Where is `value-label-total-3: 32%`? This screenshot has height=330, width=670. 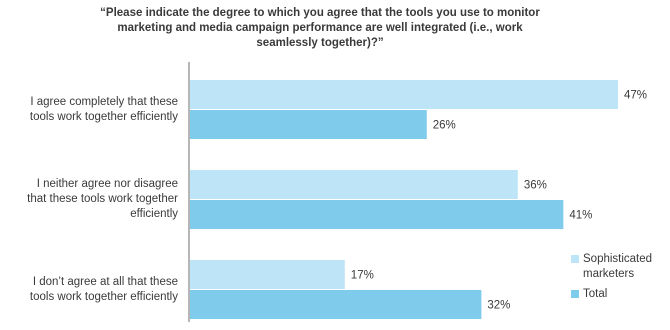
value-label-total-3: 32% is located at coordinates (498, 306).